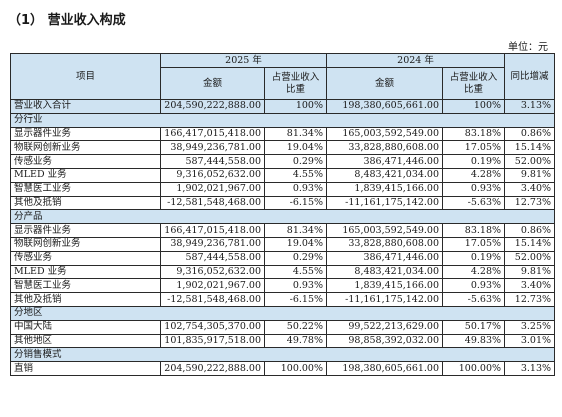 The height and width of the screenshot is (417, 562). Describe the element at coordinates (474, 368) in the screenshot. I see `cell-ratio-2024: 100.00%` at that location.